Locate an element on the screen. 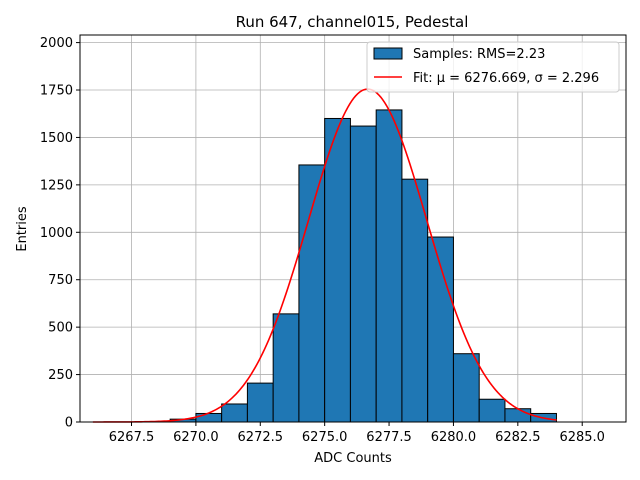 This screenshot has height=480, width=640. y-axis-ticks: 0 250 500 750 1000 1250 1500 1750 2000 is located at coordinates (60, 233).